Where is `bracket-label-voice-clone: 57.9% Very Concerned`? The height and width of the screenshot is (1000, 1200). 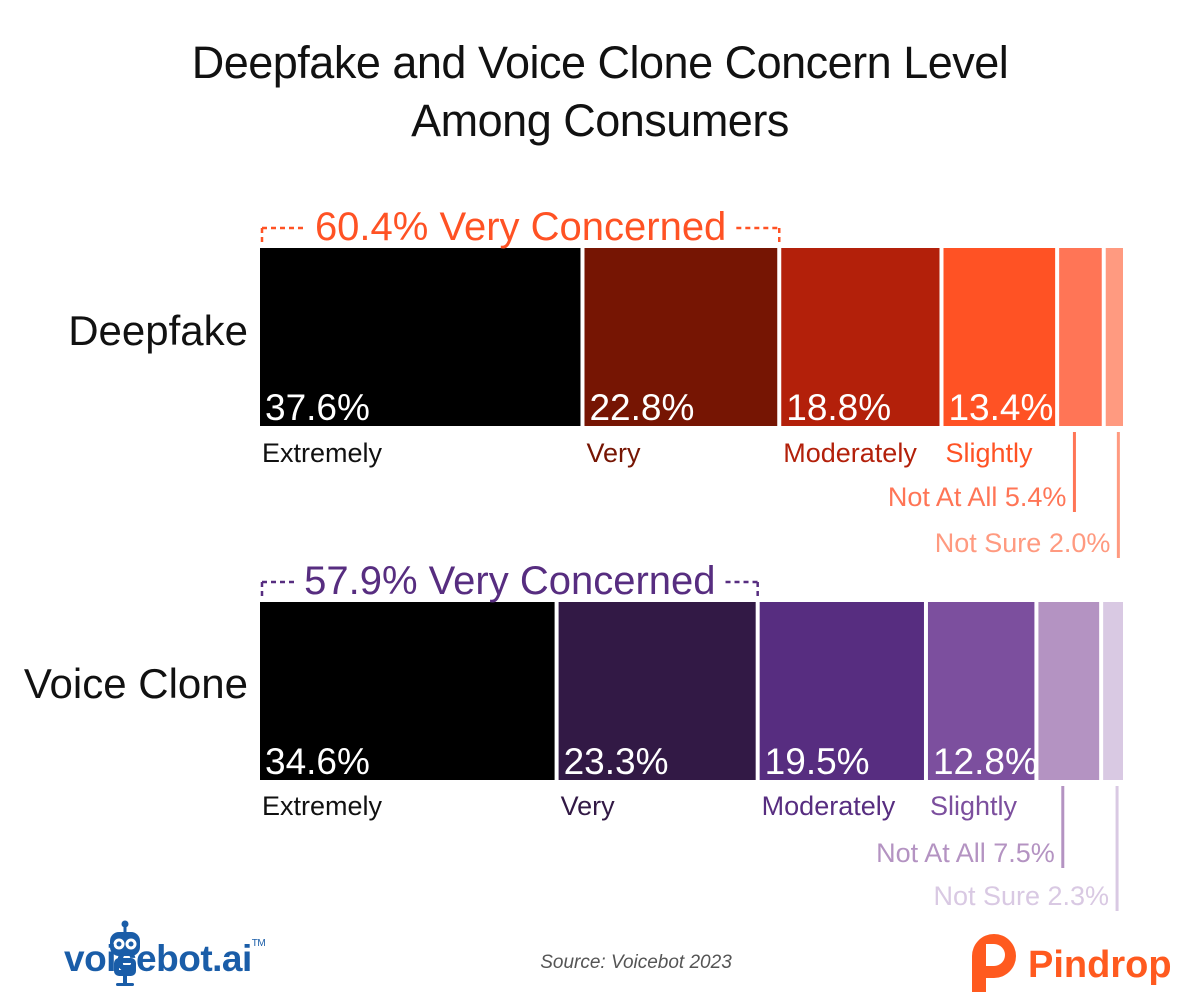
bracket-label-voice-clone: 57.9% Very Concerned is located at coordinates (509, 581).